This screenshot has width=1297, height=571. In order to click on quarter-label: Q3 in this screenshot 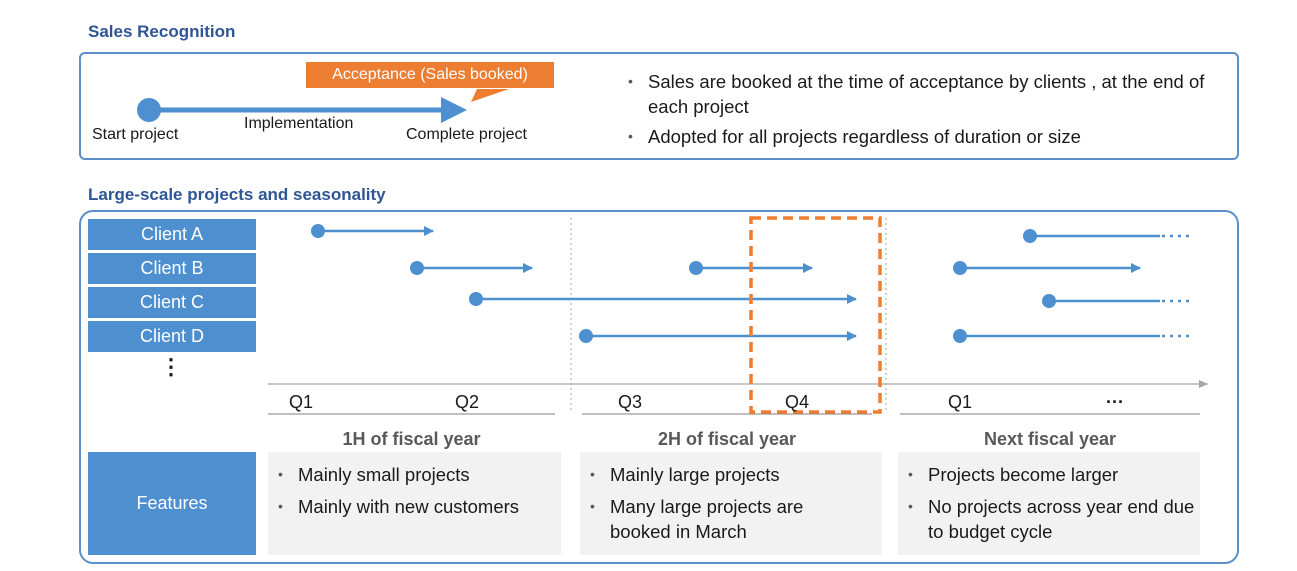, I will do `click(630, 402)`.